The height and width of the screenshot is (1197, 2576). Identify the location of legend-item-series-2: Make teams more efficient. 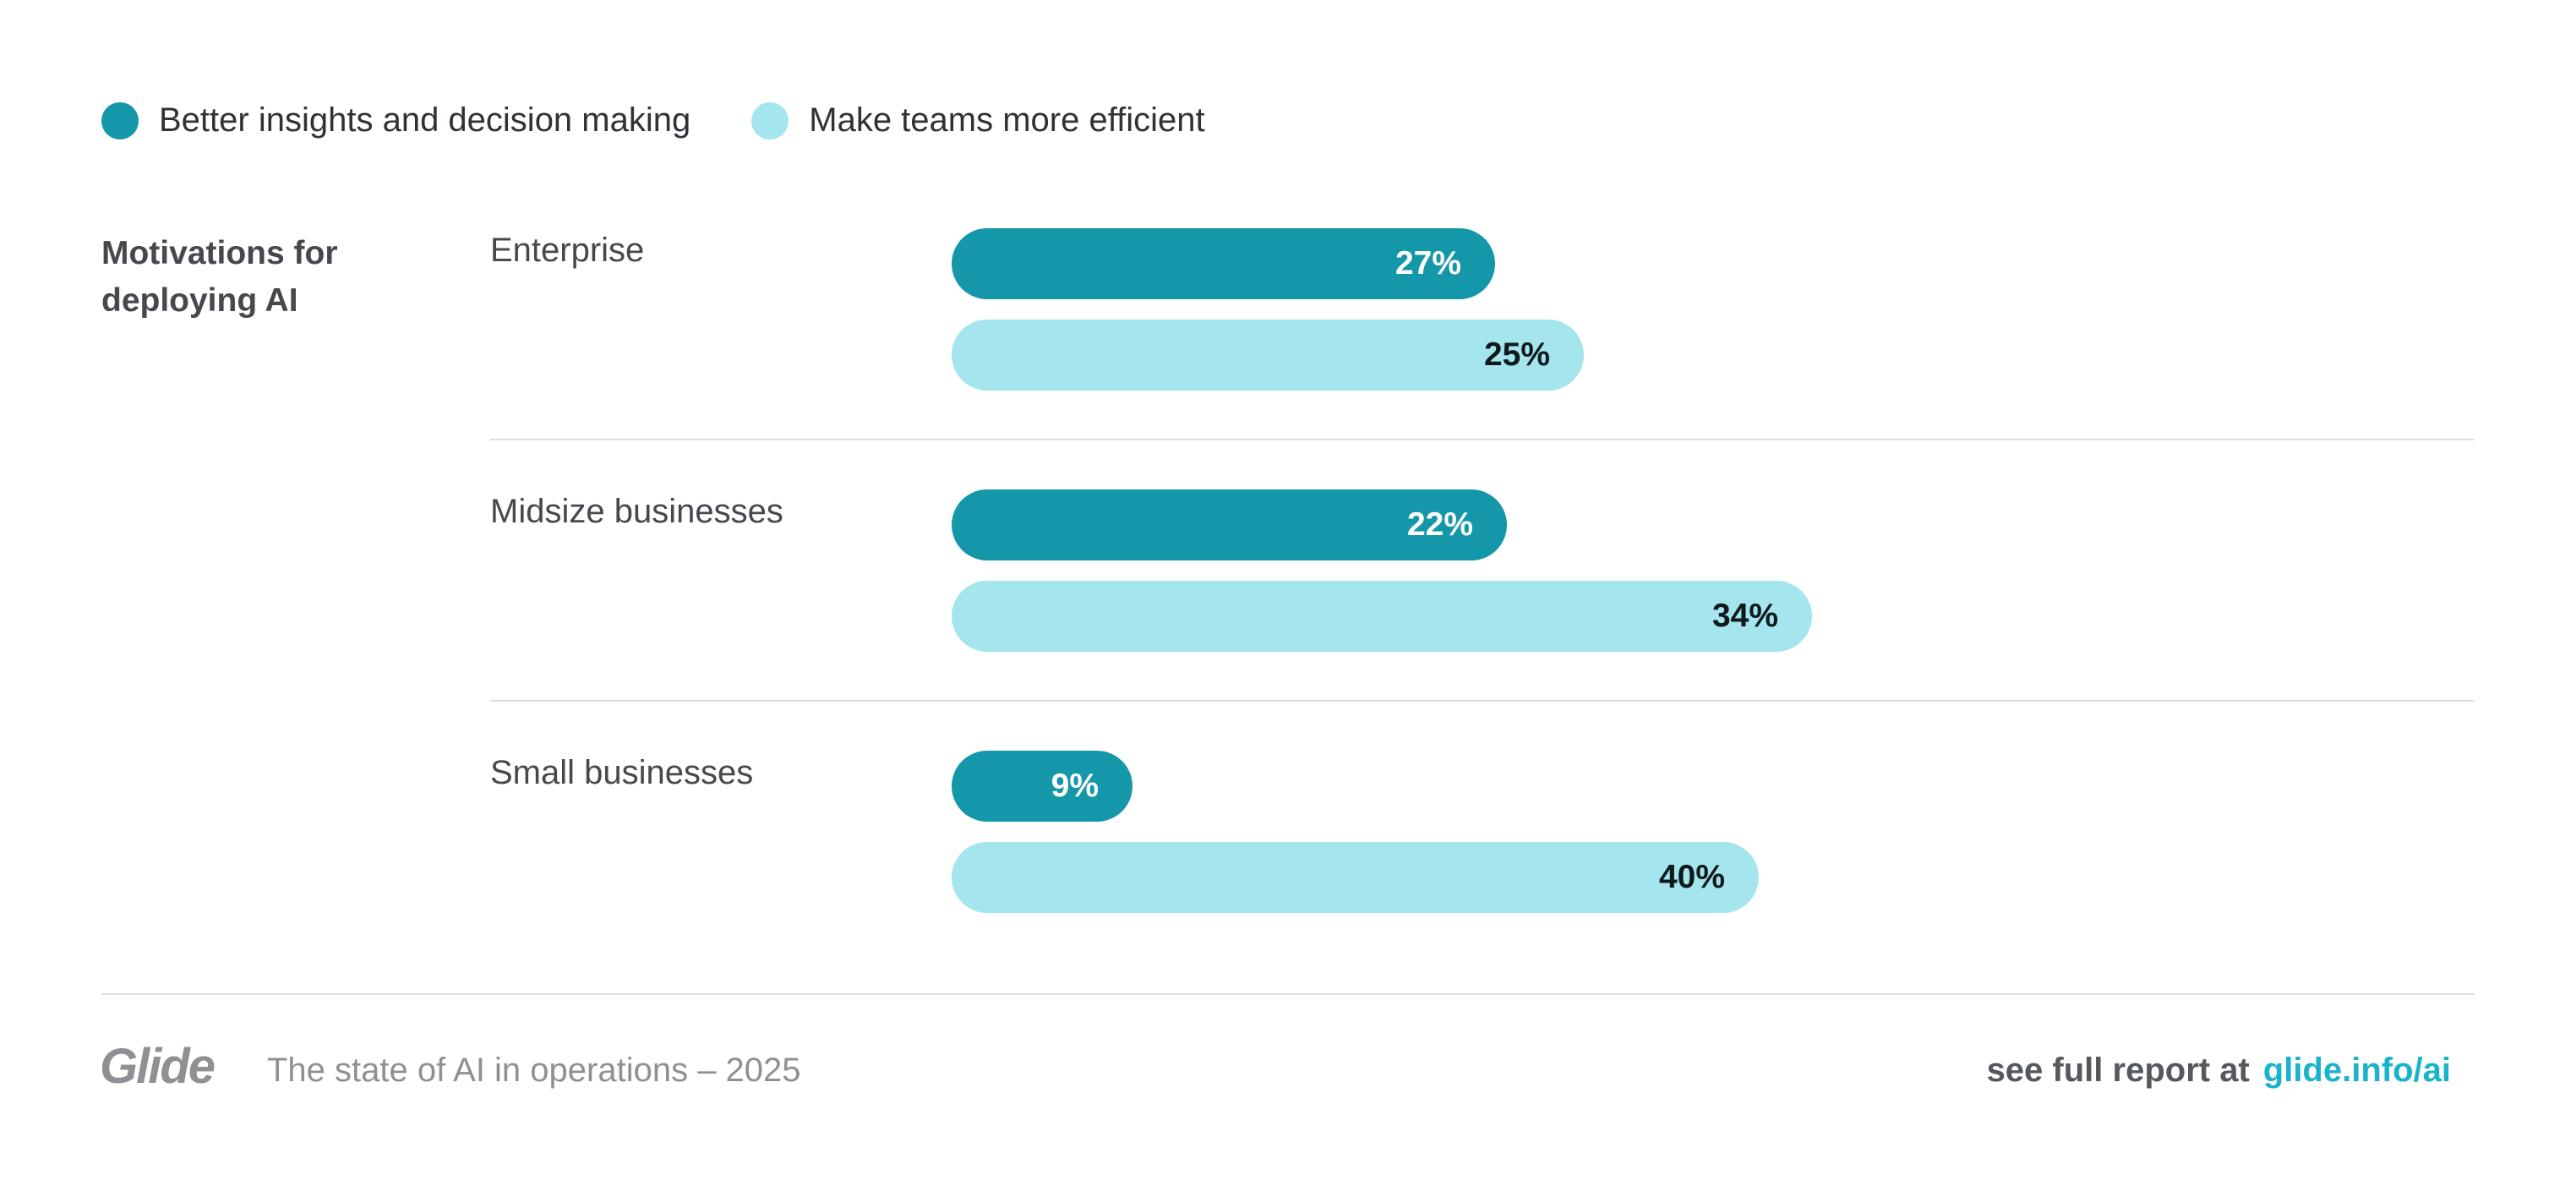
(978, 120).